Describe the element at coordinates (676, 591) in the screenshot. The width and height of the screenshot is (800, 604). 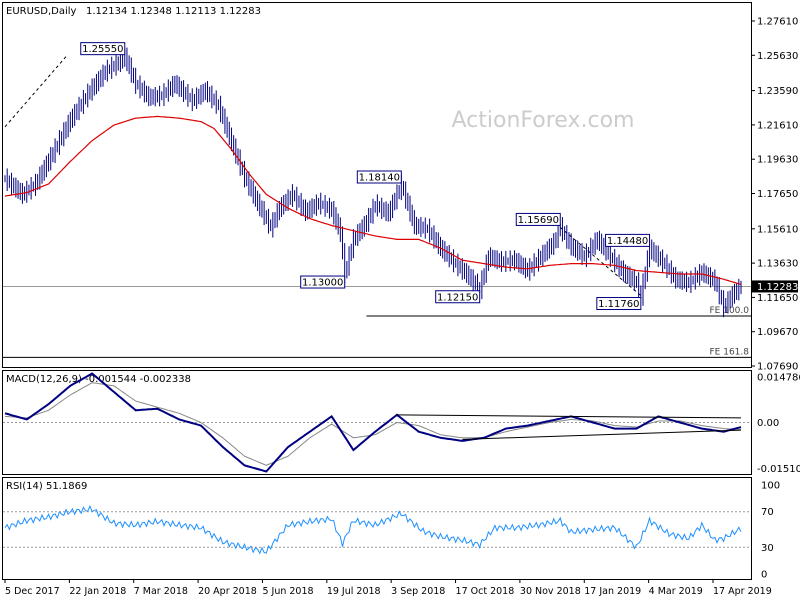
I see `x-tick-label: 4 Mar 2019` at that location.